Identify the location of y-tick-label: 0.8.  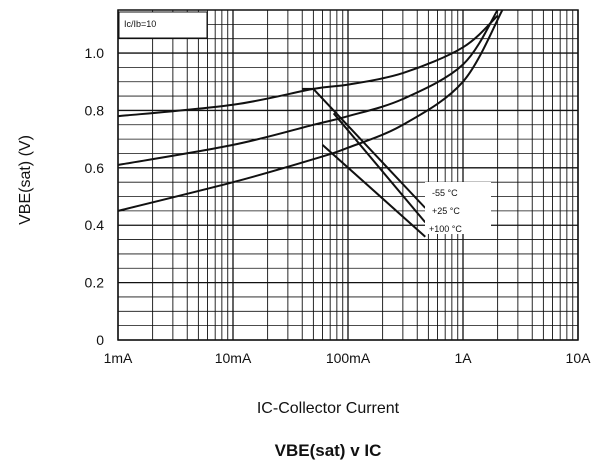
(95, 110).